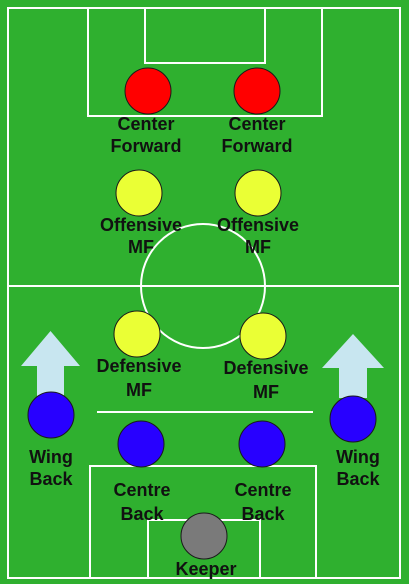  Describe the element at coordinates (205, 35) in the screenshot. I see `top-goal-box` at that location.